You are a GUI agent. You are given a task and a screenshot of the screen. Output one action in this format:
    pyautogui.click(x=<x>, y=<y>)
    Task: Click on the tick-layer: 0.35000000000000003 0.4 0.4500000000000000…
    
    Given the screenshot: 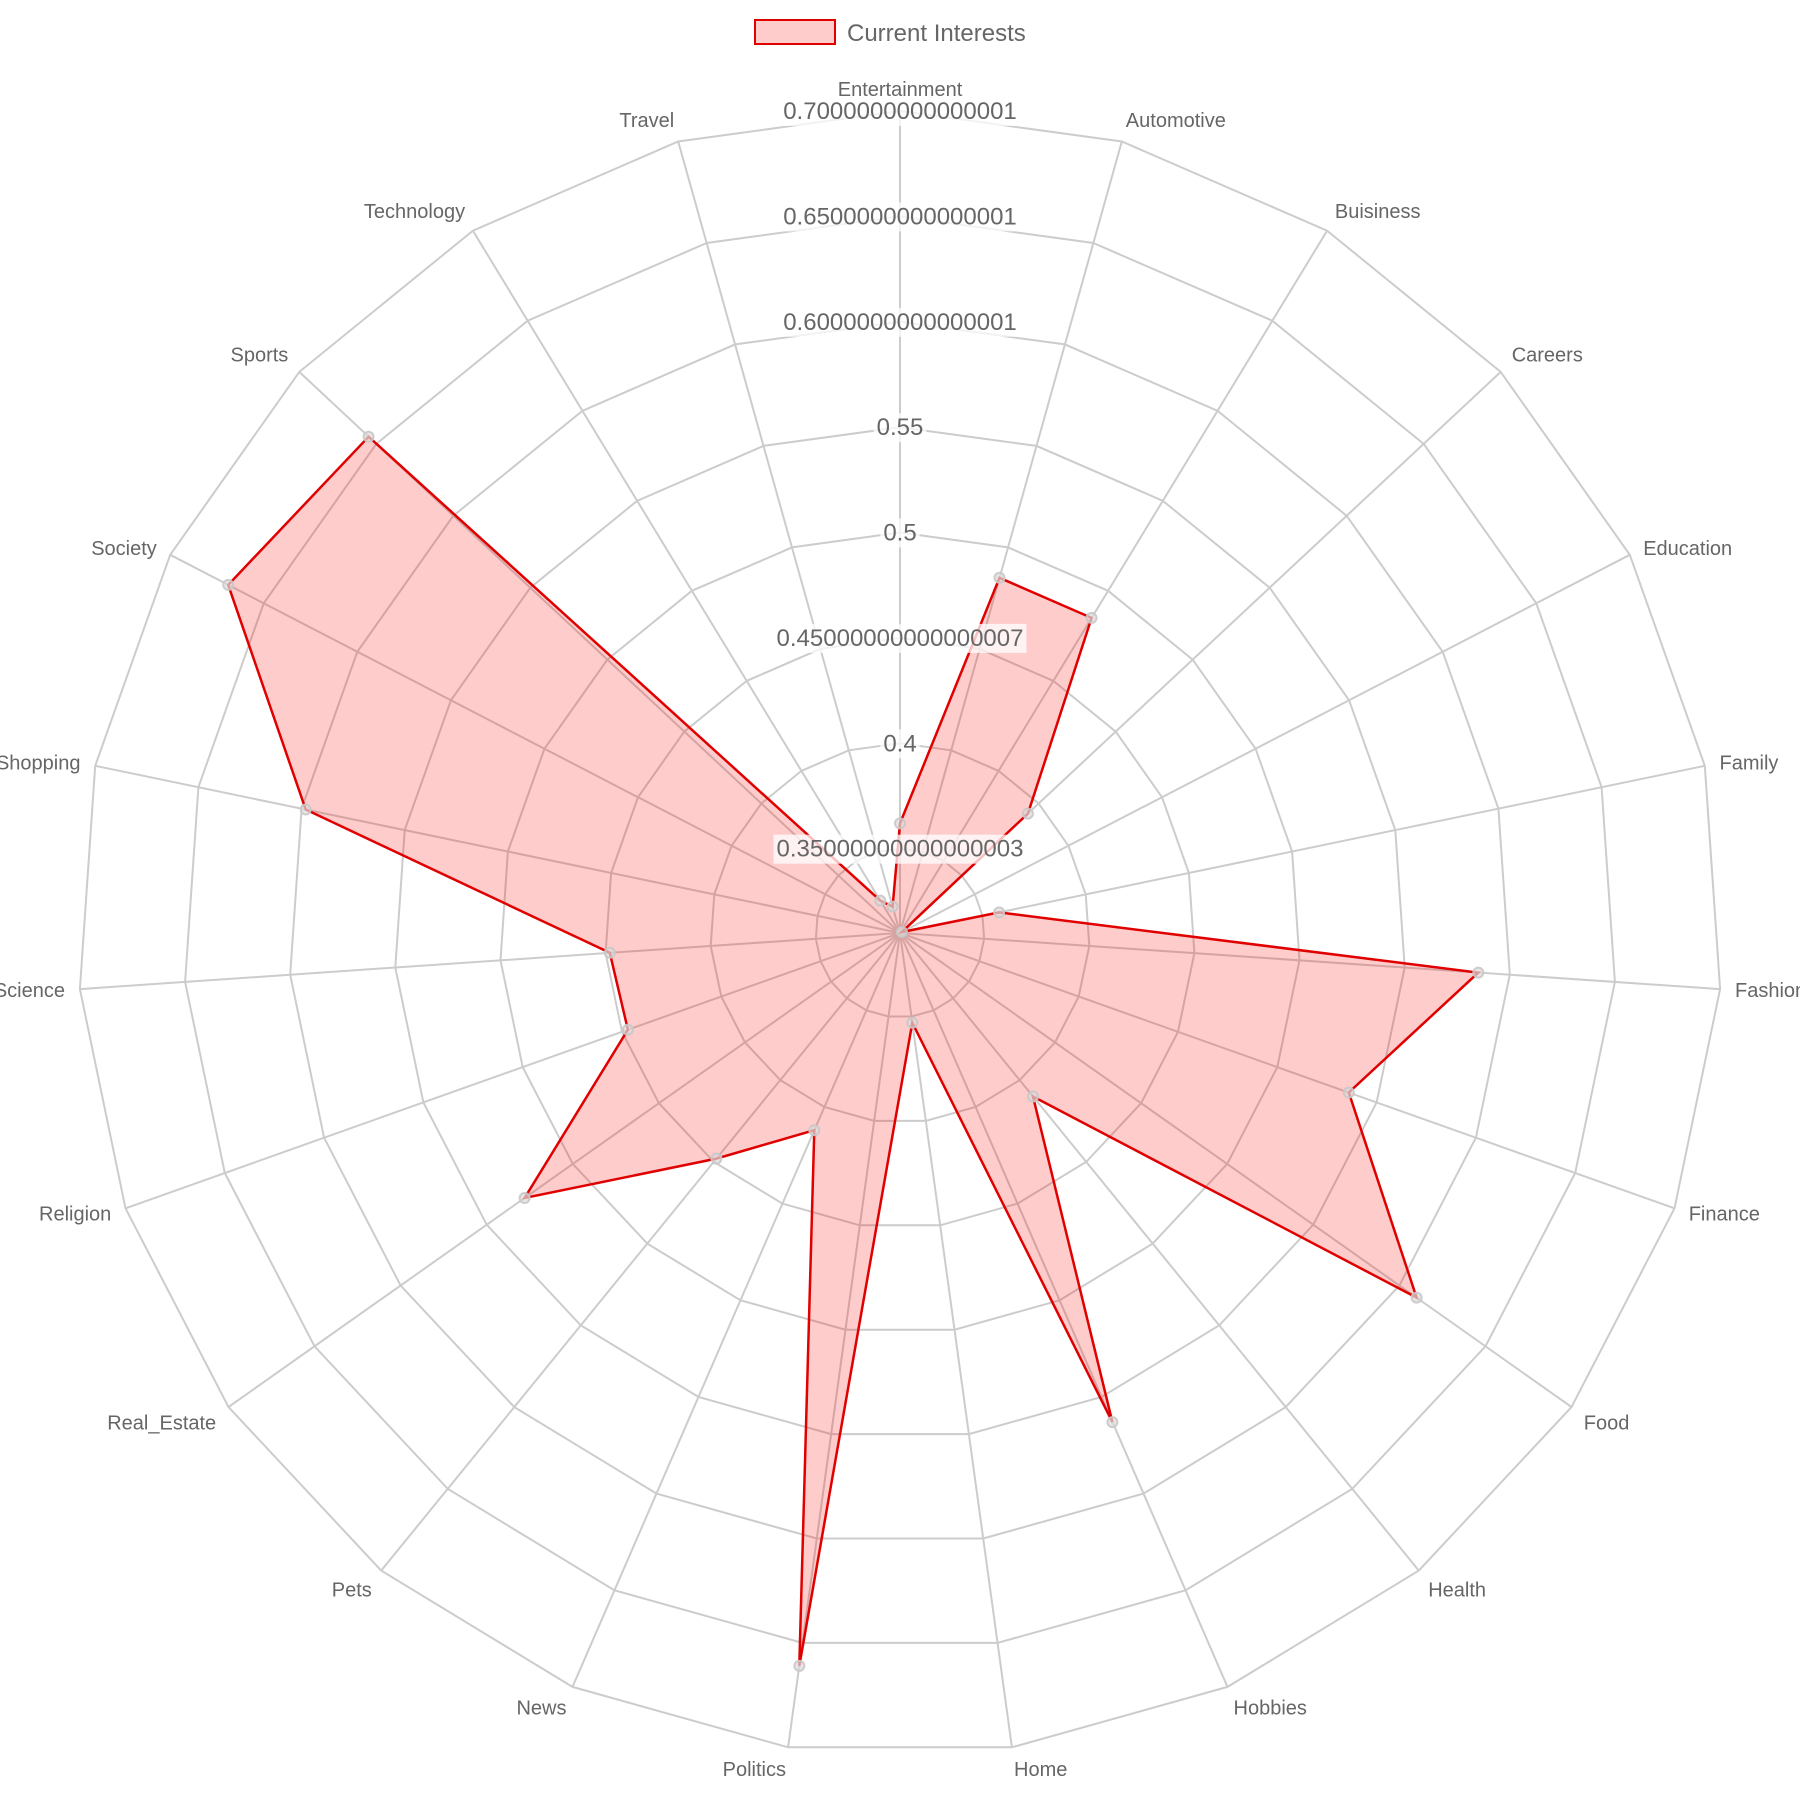 What is the action you would take?
    pyautogui.click(x=900, y=480)
    